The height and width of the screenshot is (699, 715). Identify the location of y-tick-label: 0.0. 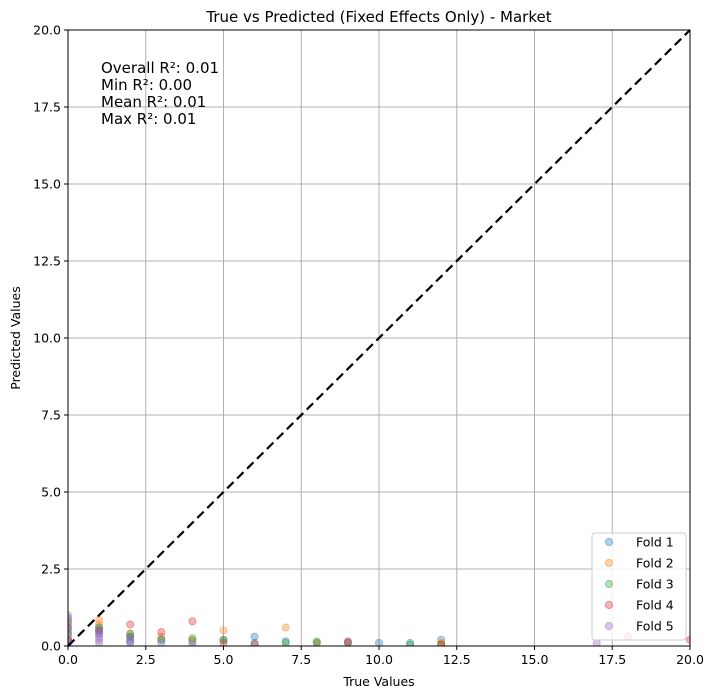
(51, 646).